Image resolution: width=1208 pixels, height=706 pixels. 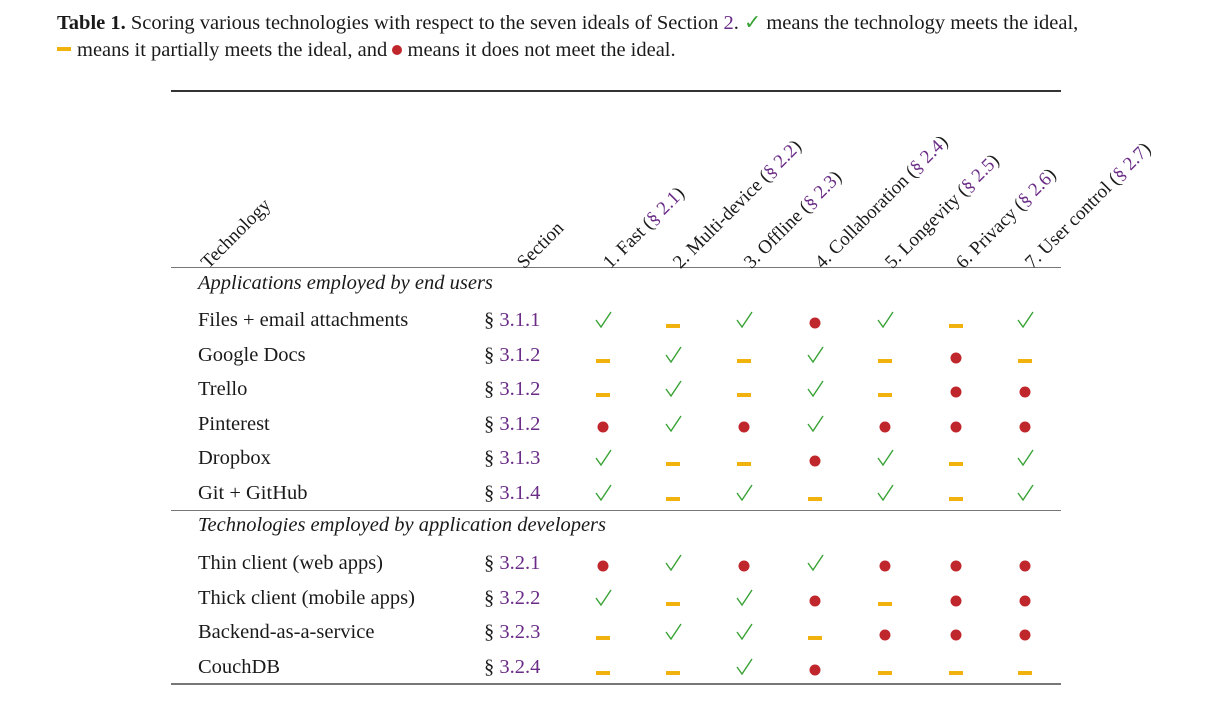 What do you see at coordinates (397, 50) in the screenshot?
I see `not-met-icon` at bounding box center [397, 50].